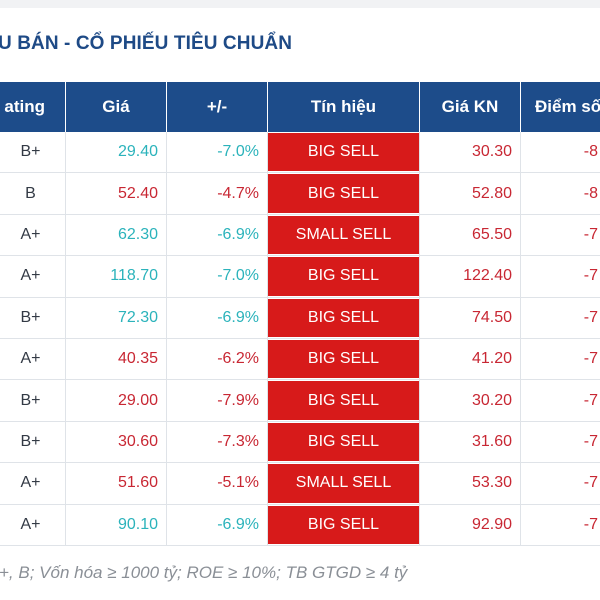  I want to click on change-cell: -6.2%, so click(217, 359).